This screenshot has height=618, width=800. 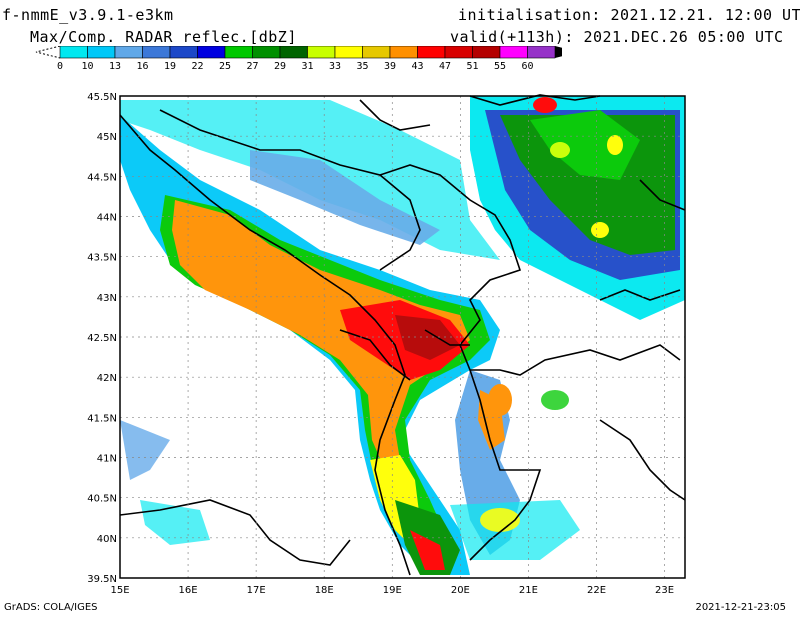 What do you see at coordinates (163, 37) in the screenshot?
I see `field-title: Max/Comp. RADAR reflec.[dbZ]` at bounding box center [163, 37].